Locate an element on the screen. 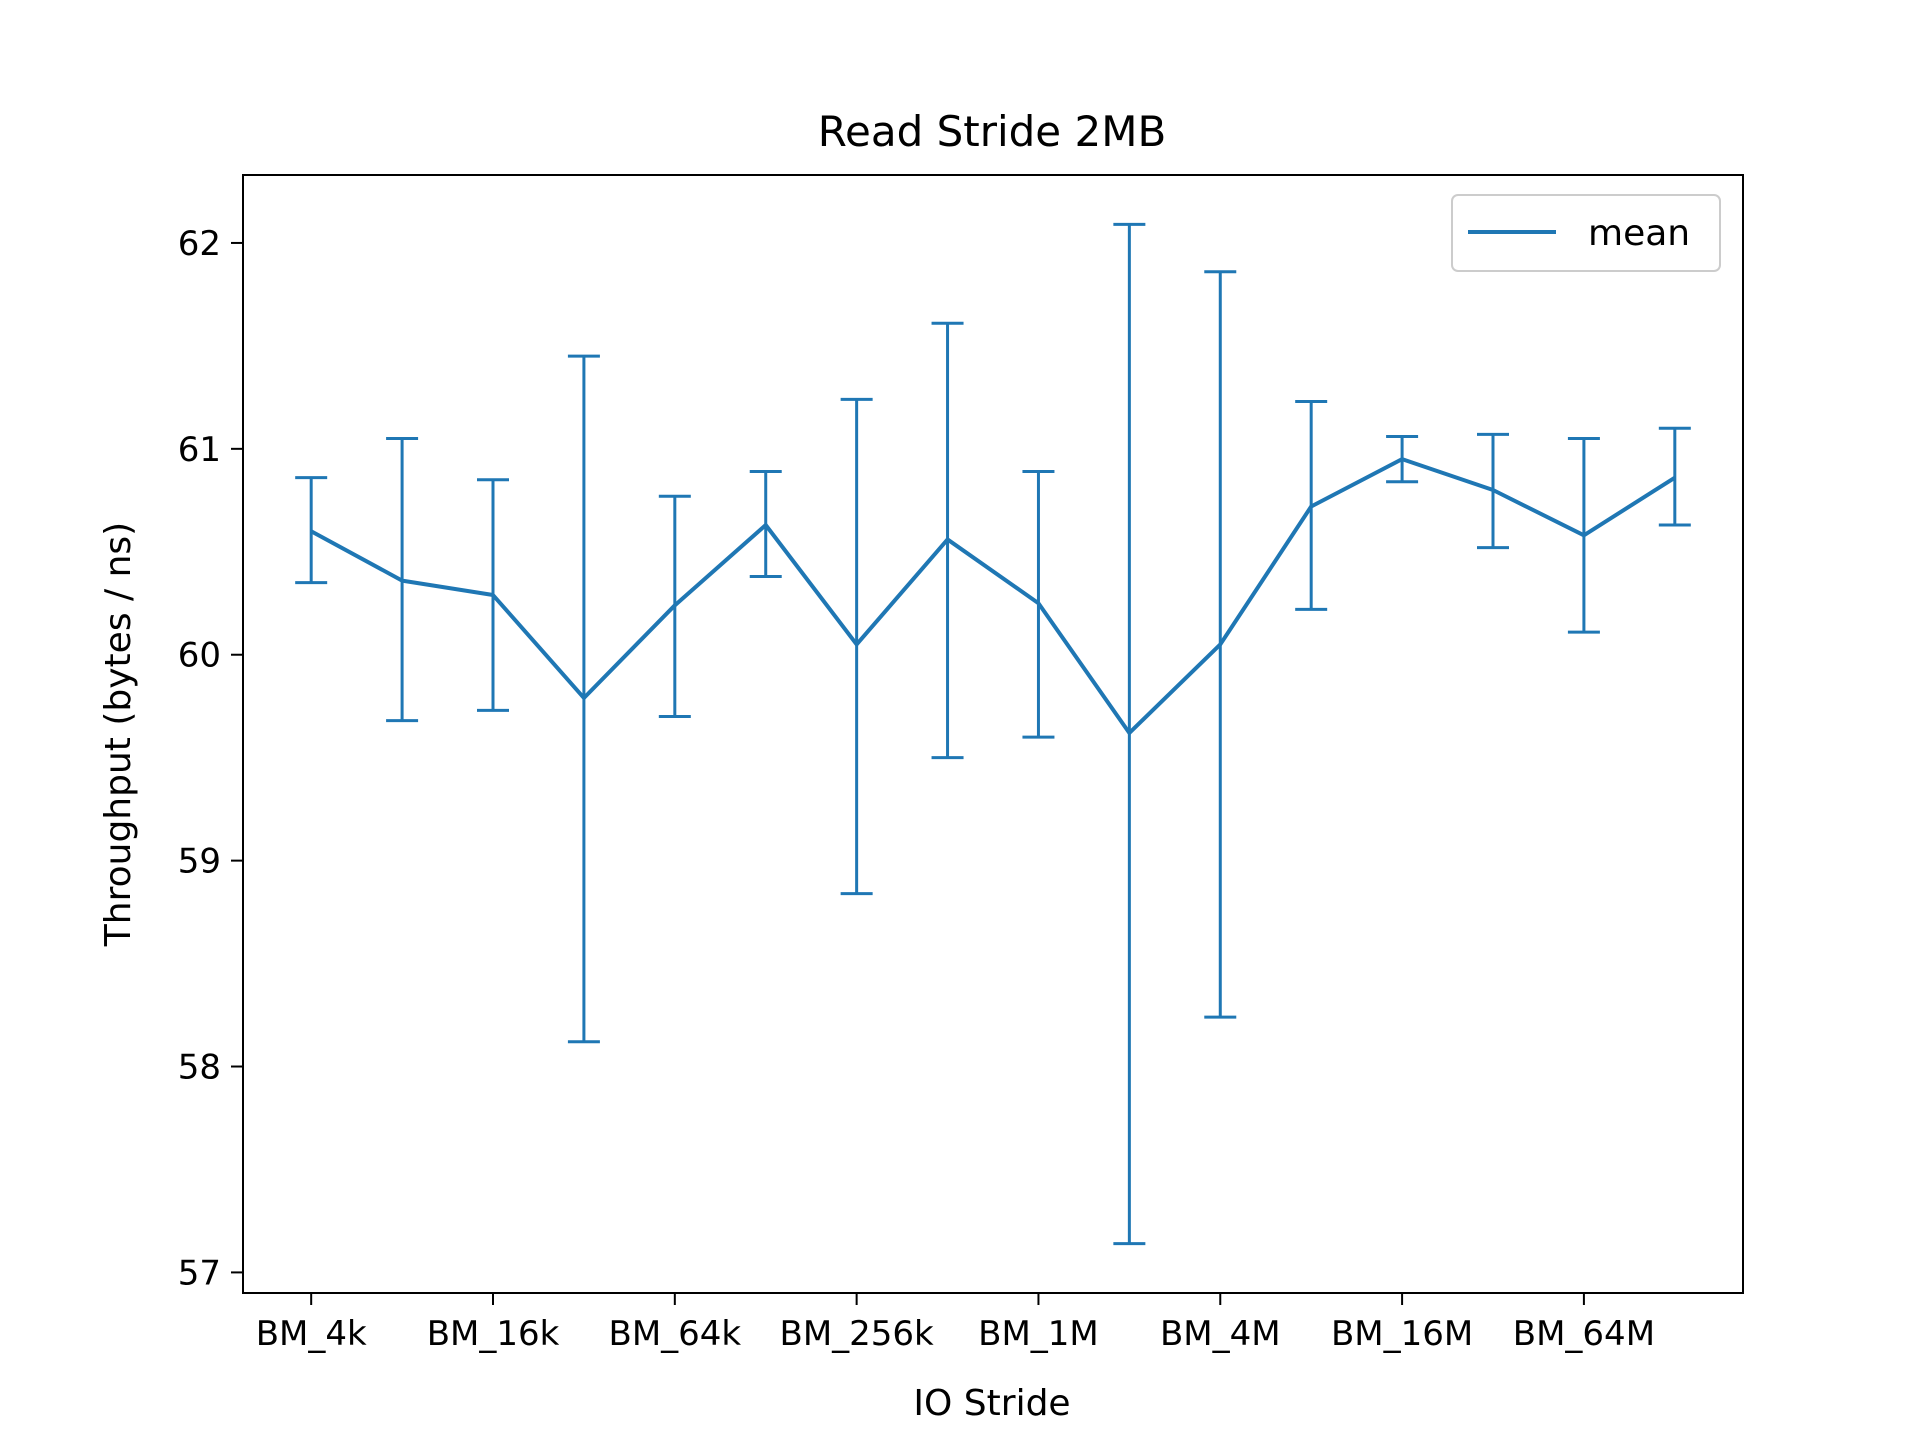  x-tick-label: BM_64M is located at coordinates (1584, 1334).